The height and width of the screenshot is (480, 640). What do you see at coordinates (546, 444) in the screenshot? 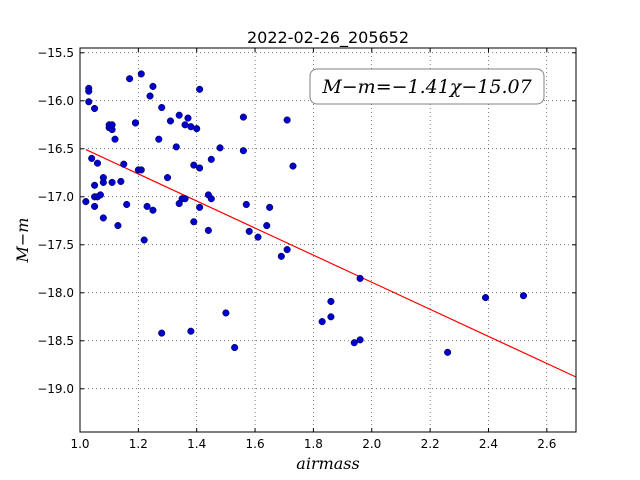
I see `x-tick-label: 2.6` at bounding box center [546, 444].